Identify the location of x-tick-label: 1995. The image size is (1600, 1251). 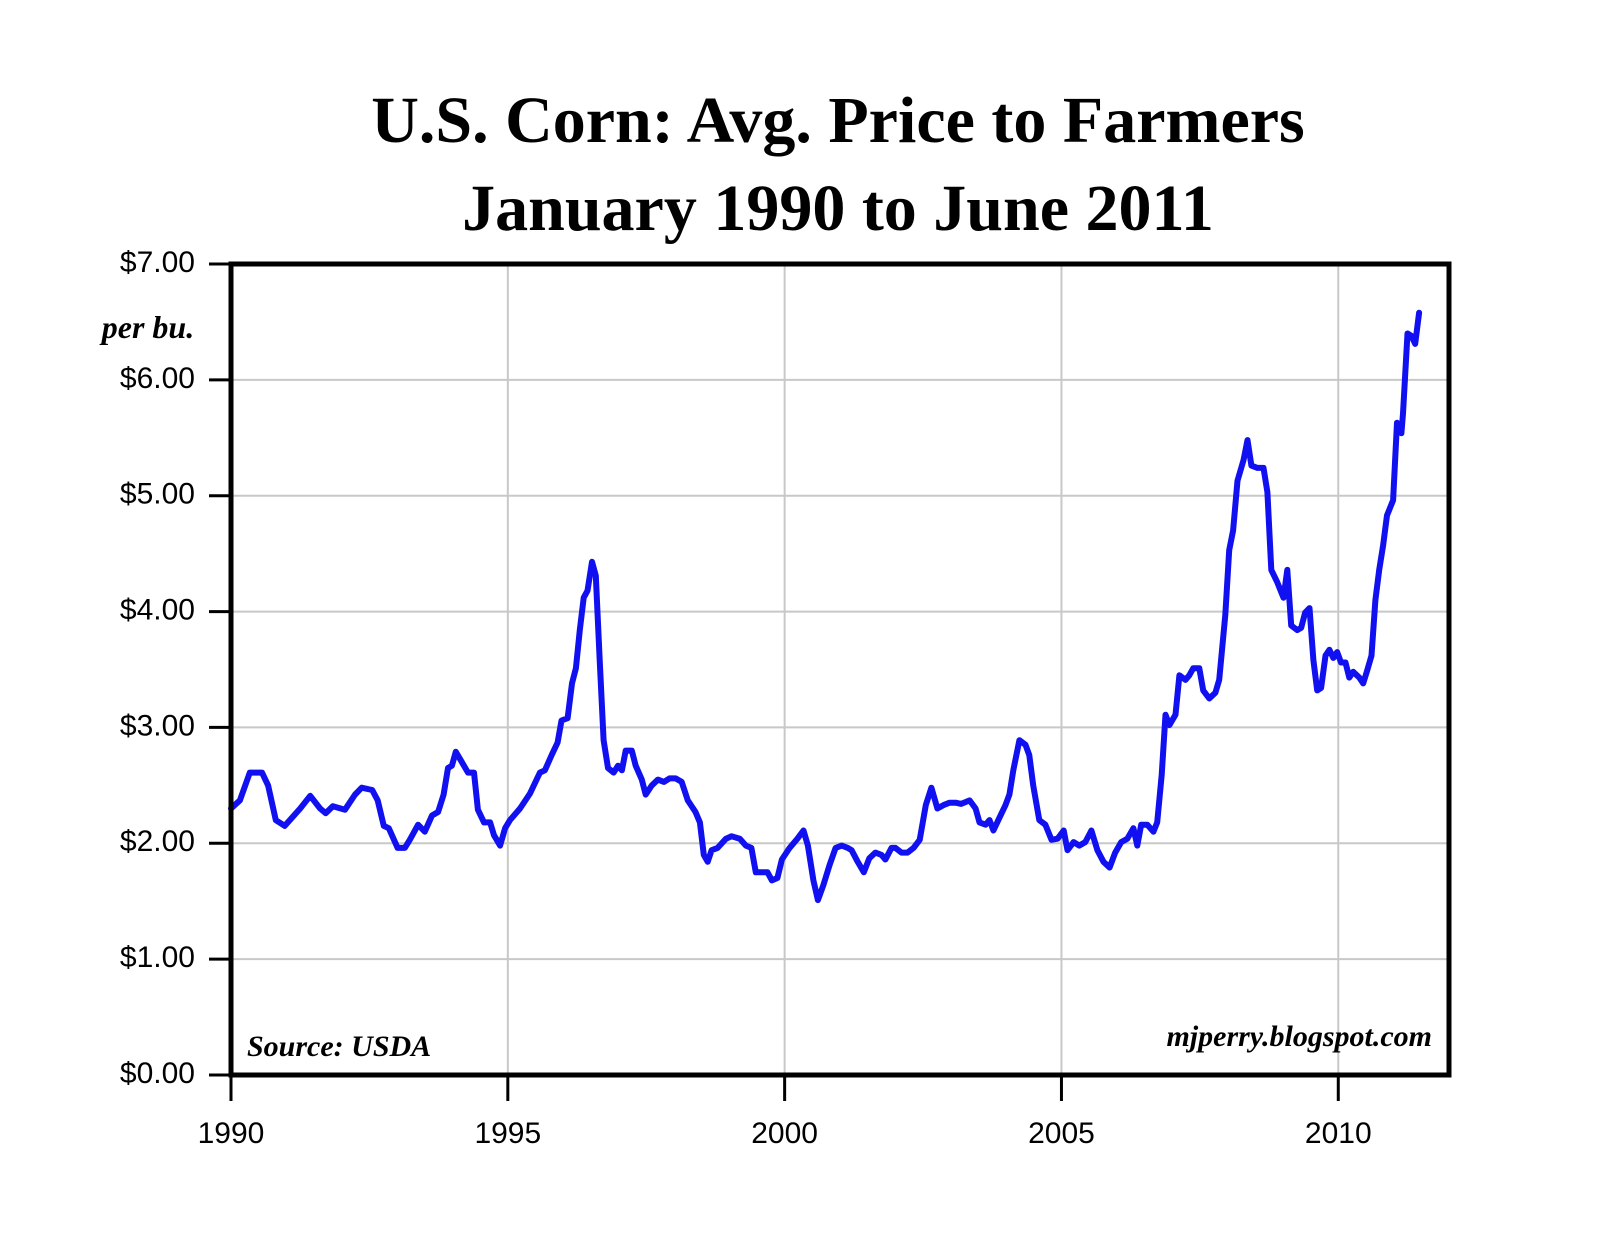
(507, 1133).